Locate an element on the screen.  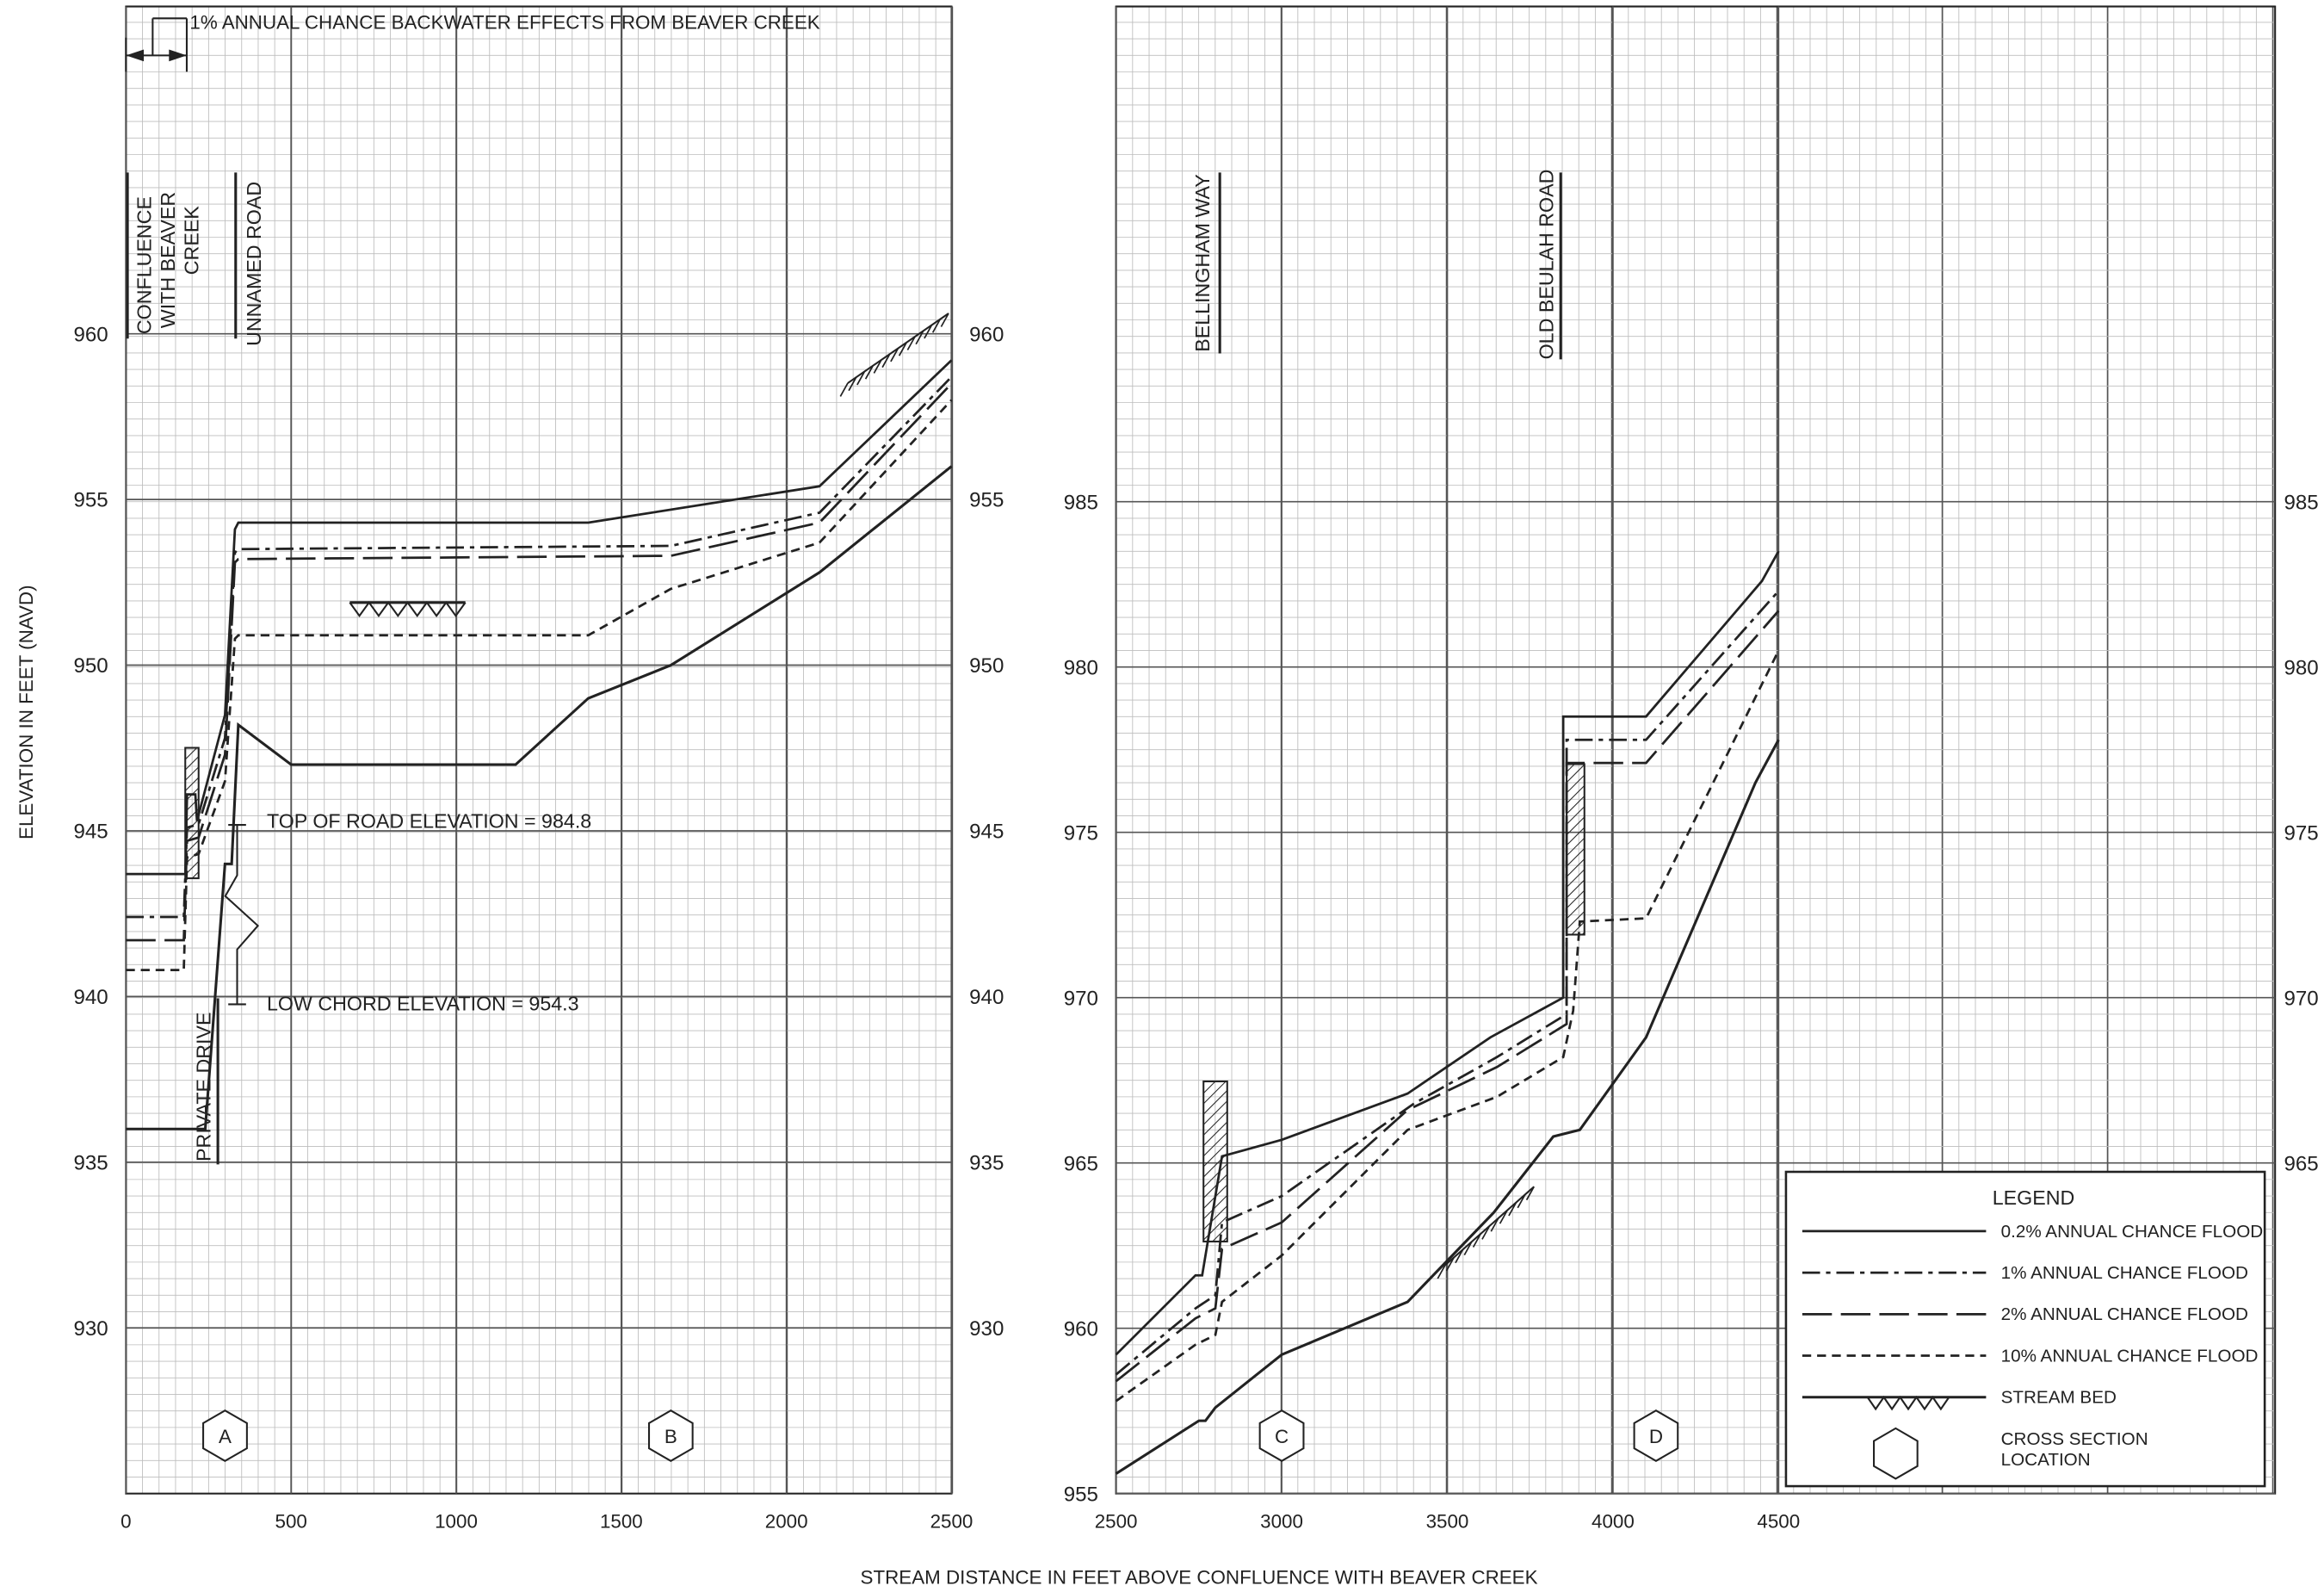
x-tick-label: 3000 is located at coordinates (1281, 1521).